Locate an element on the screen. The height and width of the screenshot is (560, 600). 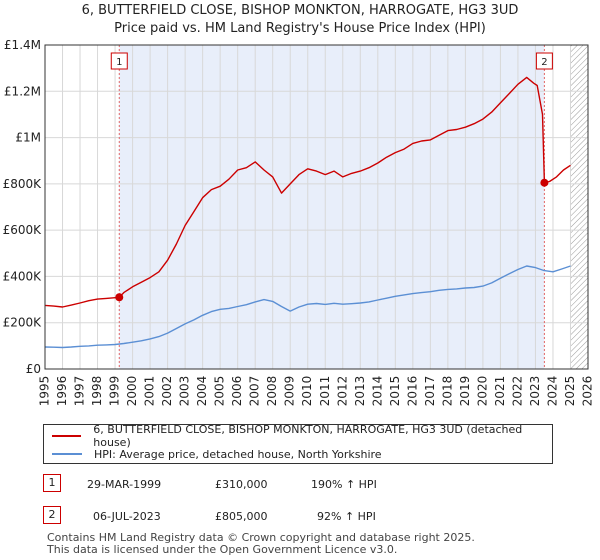
sale-label-number: 1 is located at coordinates (119, 62).